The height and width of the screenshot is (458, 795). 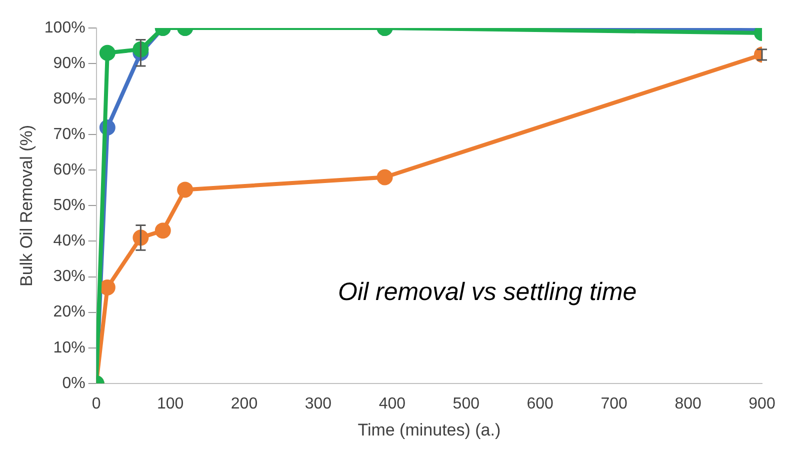 I want to click on x-tick-label: 700, so click(x=614, y=403).